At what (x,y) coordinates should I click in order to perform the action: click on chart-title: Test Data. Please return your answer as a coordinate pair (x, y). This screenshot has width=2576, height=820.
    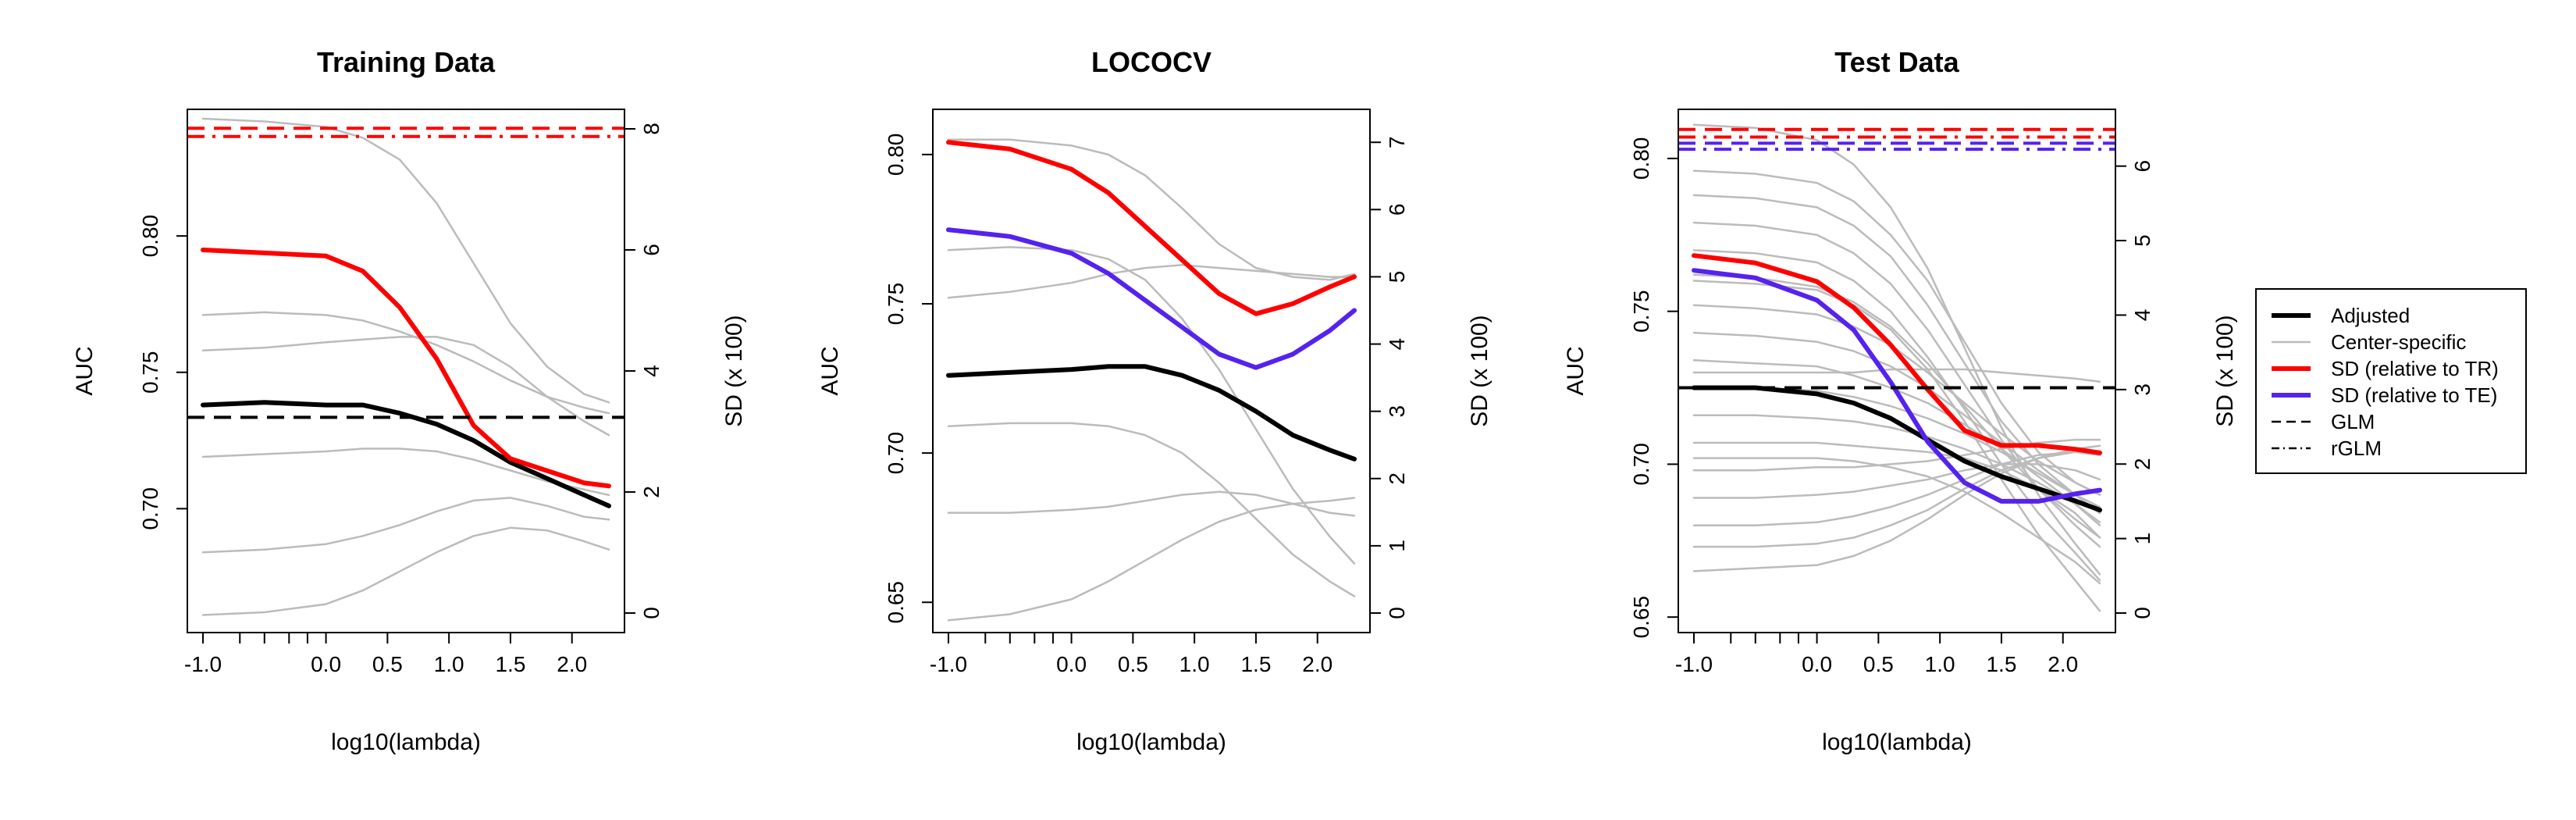
    Looking at the image, I should click on (1897, 62).